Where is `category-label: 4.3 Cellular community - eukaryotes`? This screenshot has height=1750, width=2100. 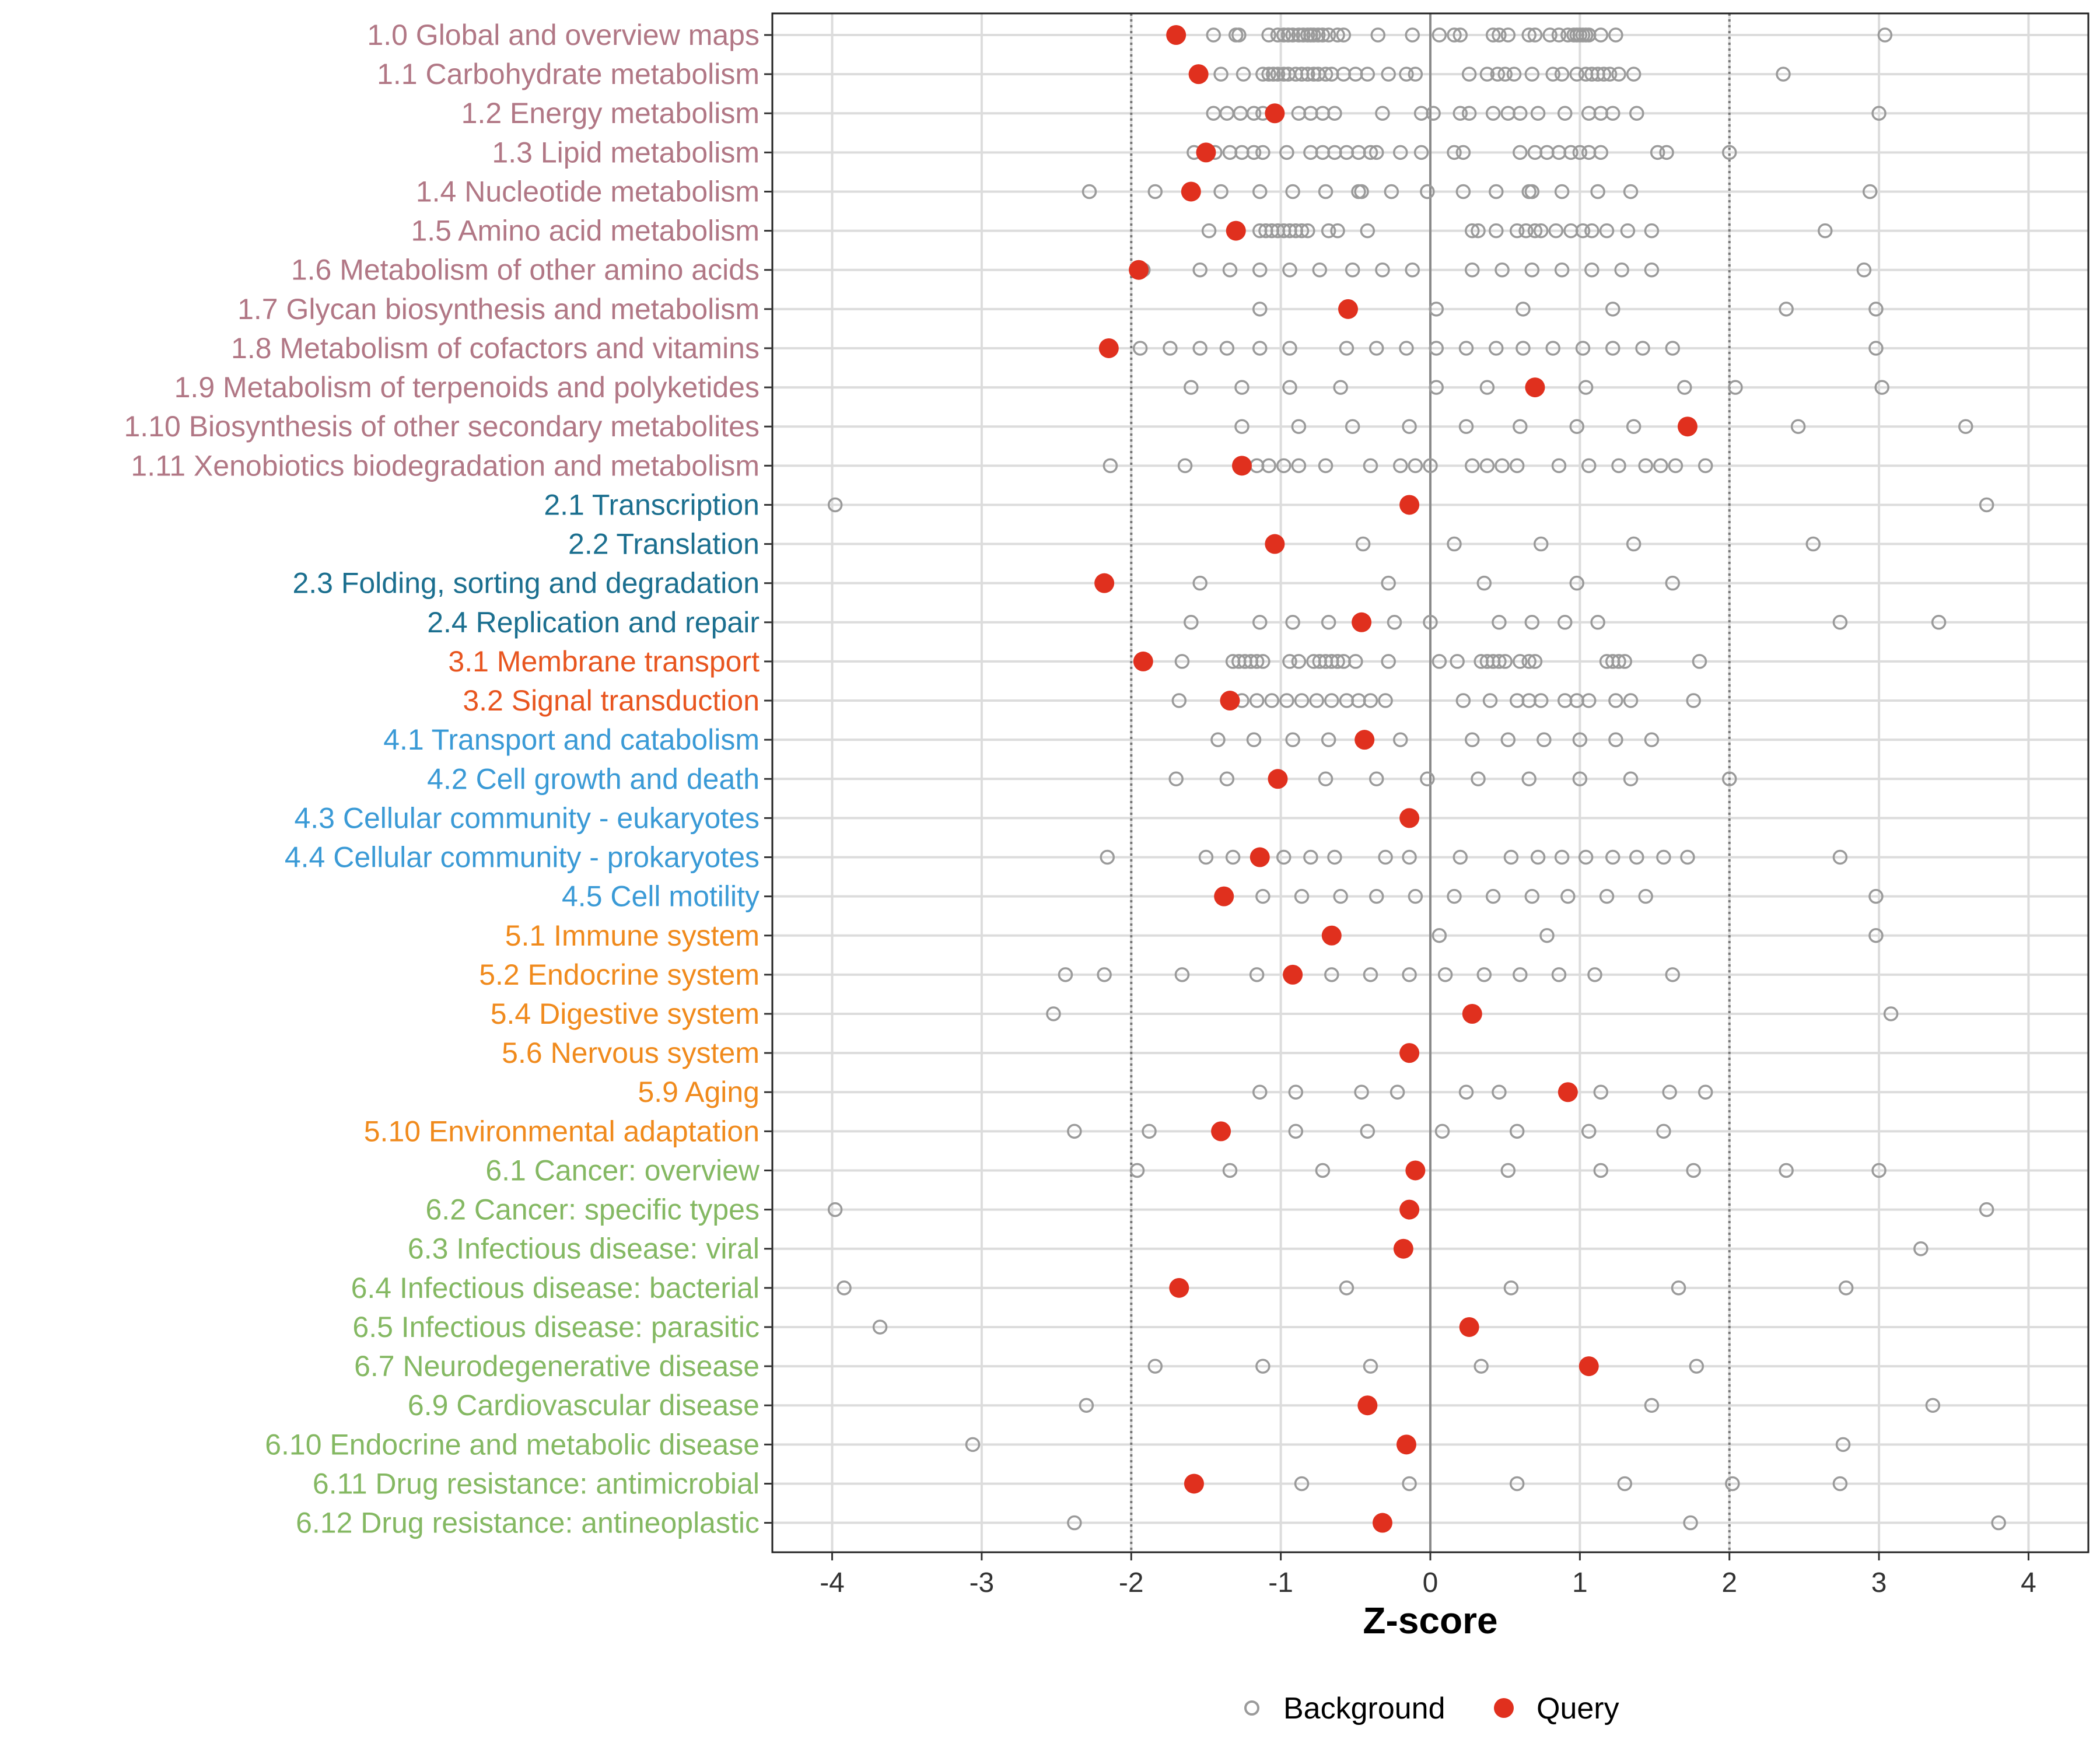
category-label: 4.3 Cellular community - eukaryotes is located at coordinates (527, 818).